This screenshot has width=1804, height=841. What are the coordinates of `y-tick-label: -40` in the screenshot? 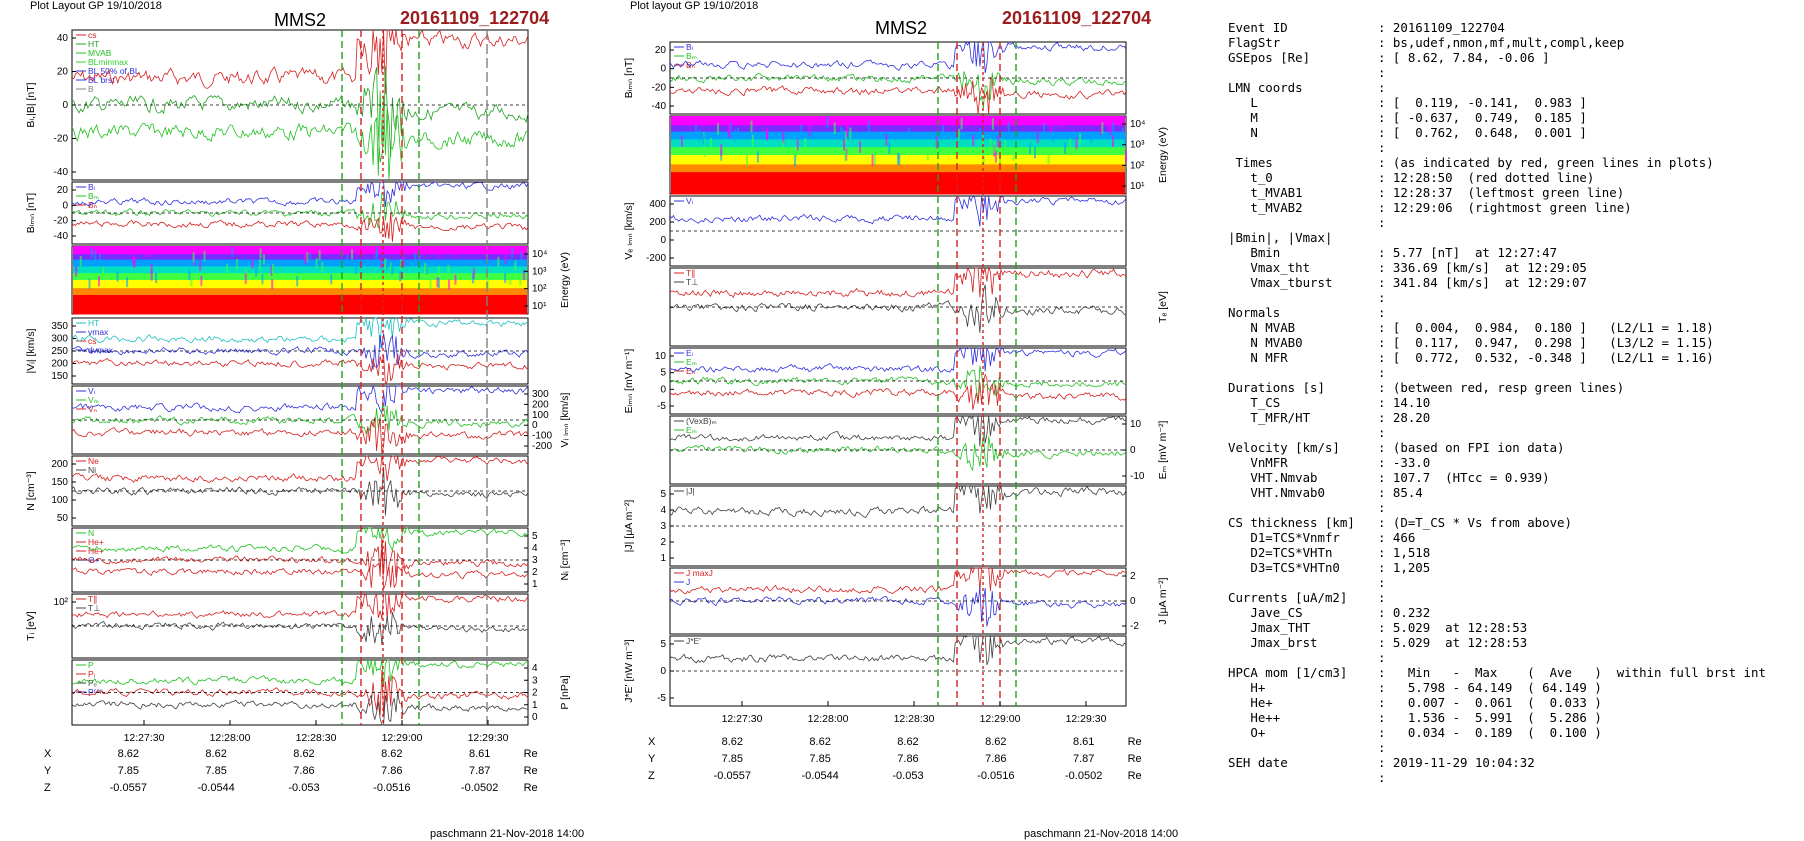 It's located at (61, 236).